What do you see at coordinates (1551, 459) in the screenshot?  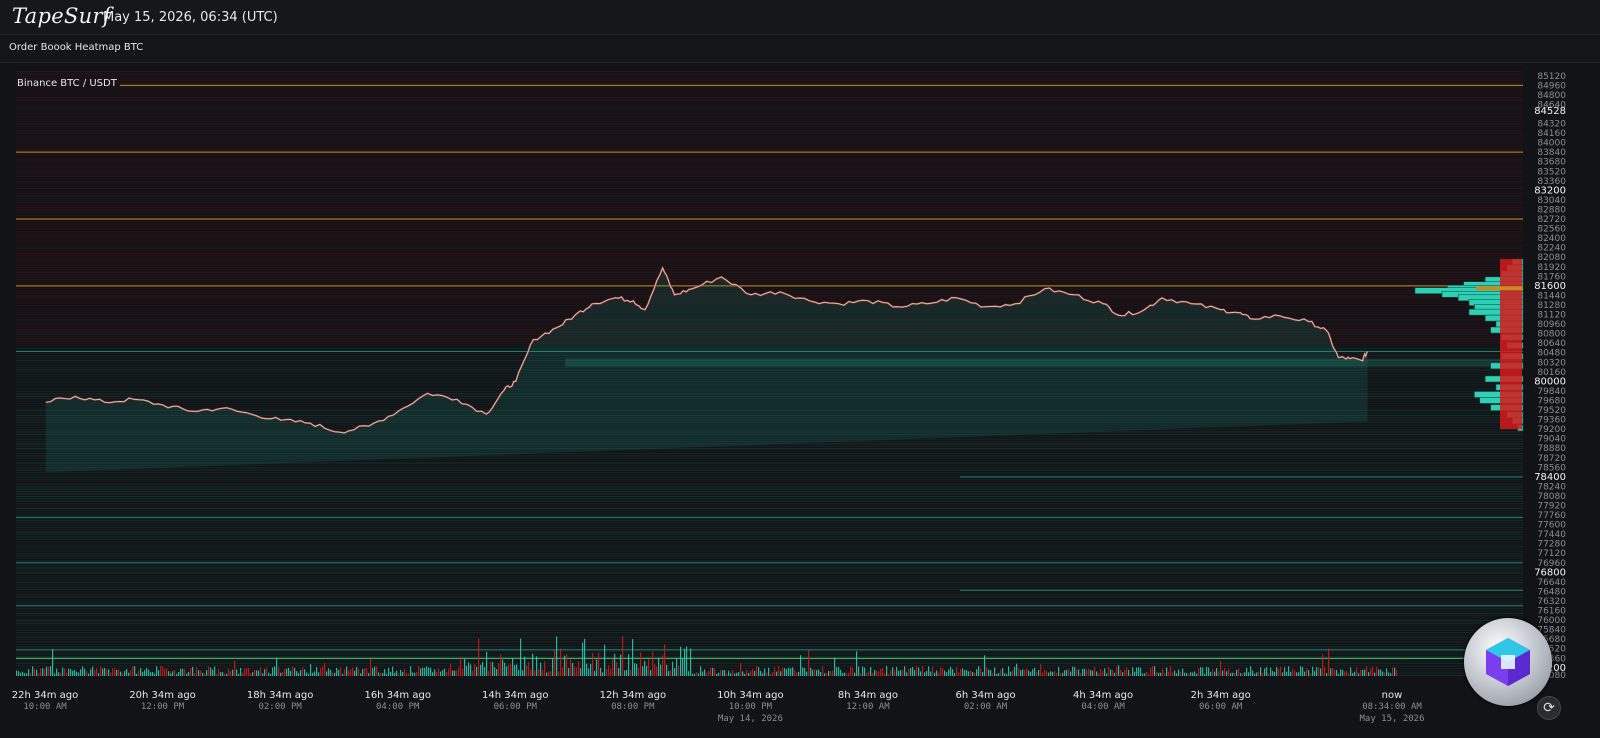 I see `y-tick-label: 78720` at bounding box center [1551, 459].